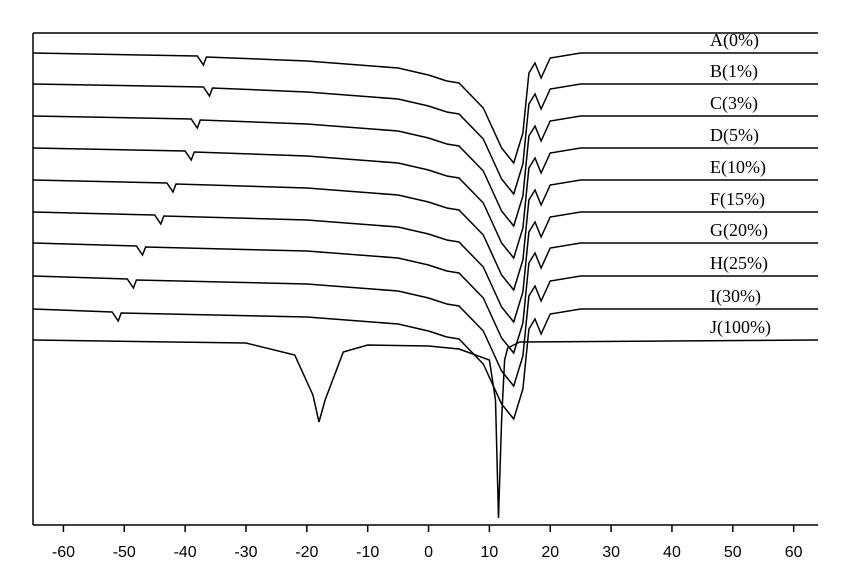 The width and height of the screenshot is (850, 588). What do you see at coordinates (734, 71) in the screenshot?
I see `series-label: B(1%)` at bounding box center [734, 71].